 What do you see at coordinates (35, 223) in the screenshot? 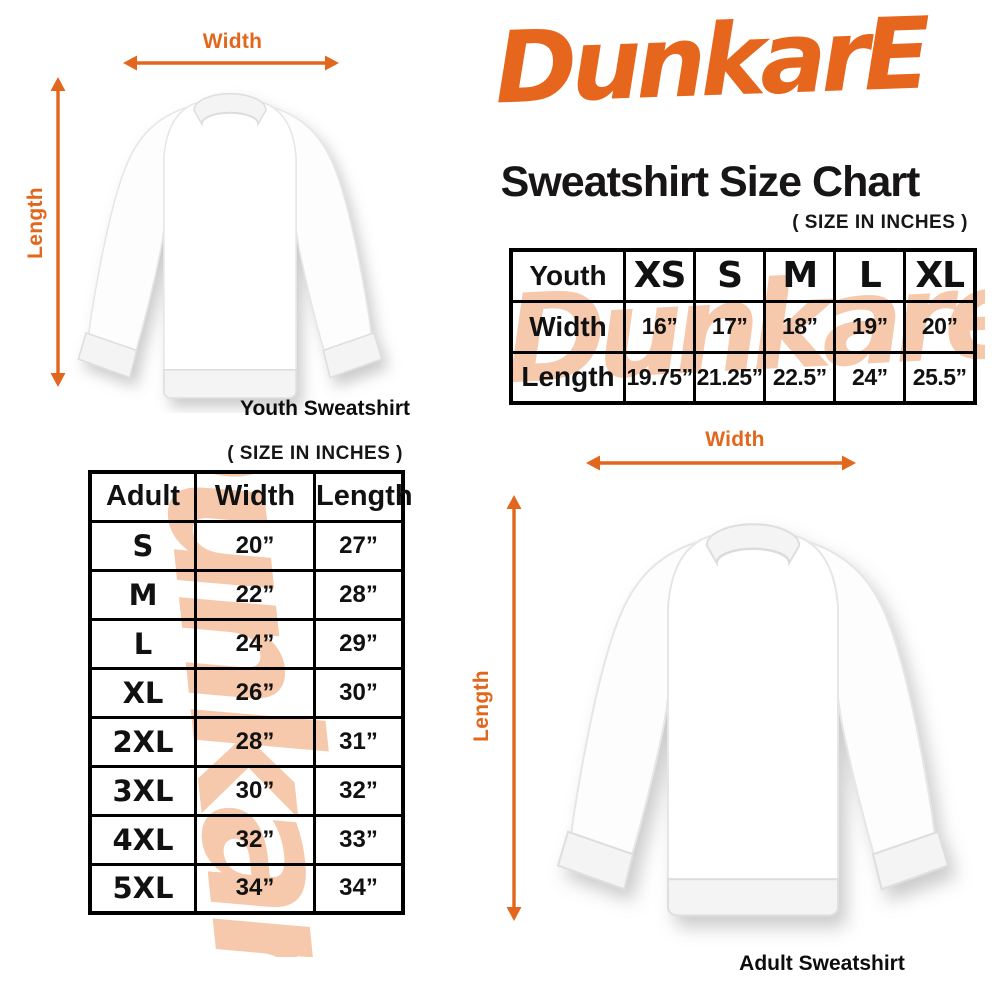
I see `youth-length-label: Length` at bounding box center [35, 223].